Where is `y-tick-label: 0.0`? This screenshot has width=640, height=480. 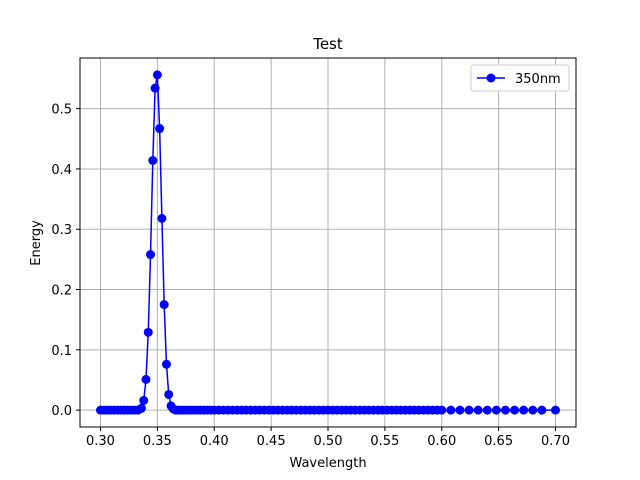 y-tick-label: 0.0 is located at coordinates (61, 411).